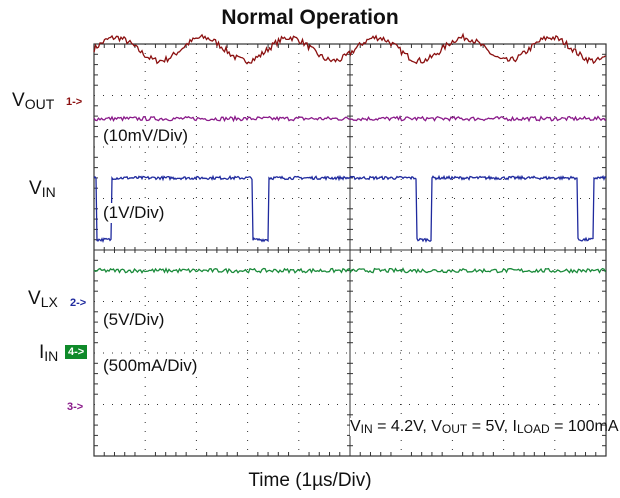 This screenshot has height=498, width=620. I want to click on trace-vout, so click(349, 48).